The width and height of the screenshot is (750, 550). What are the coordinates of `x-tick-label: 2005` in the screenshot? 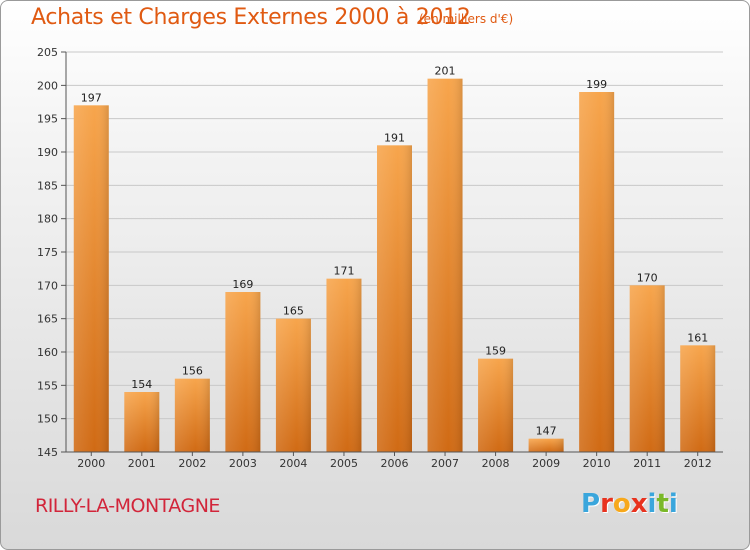 It's located at (344, 463).